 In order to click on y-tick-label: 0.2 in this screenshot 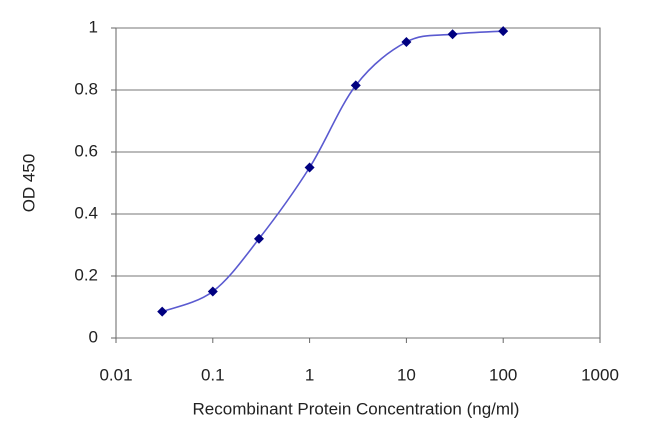, I will do `click(86, 274)`.